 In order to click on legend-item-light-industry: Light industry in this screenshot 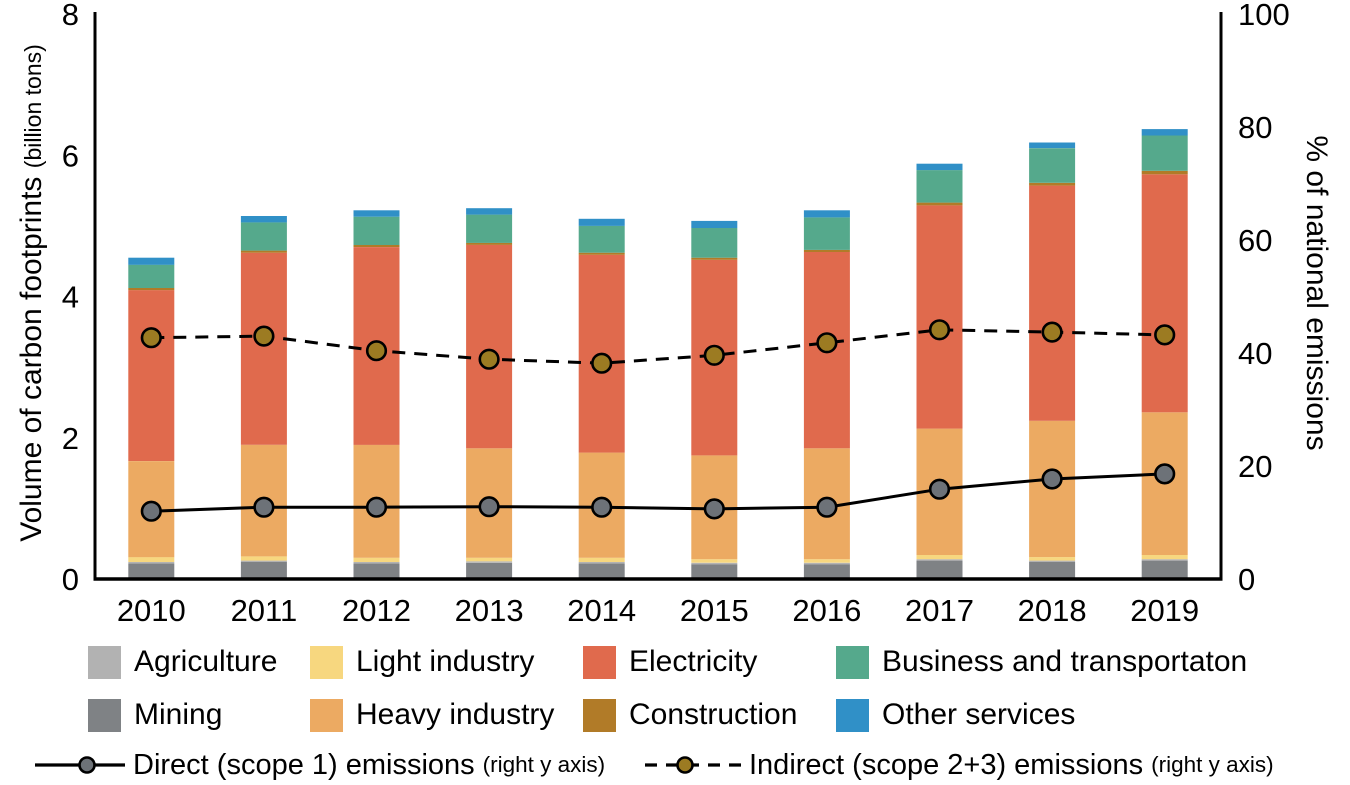, I will do `click(422, 662)`.